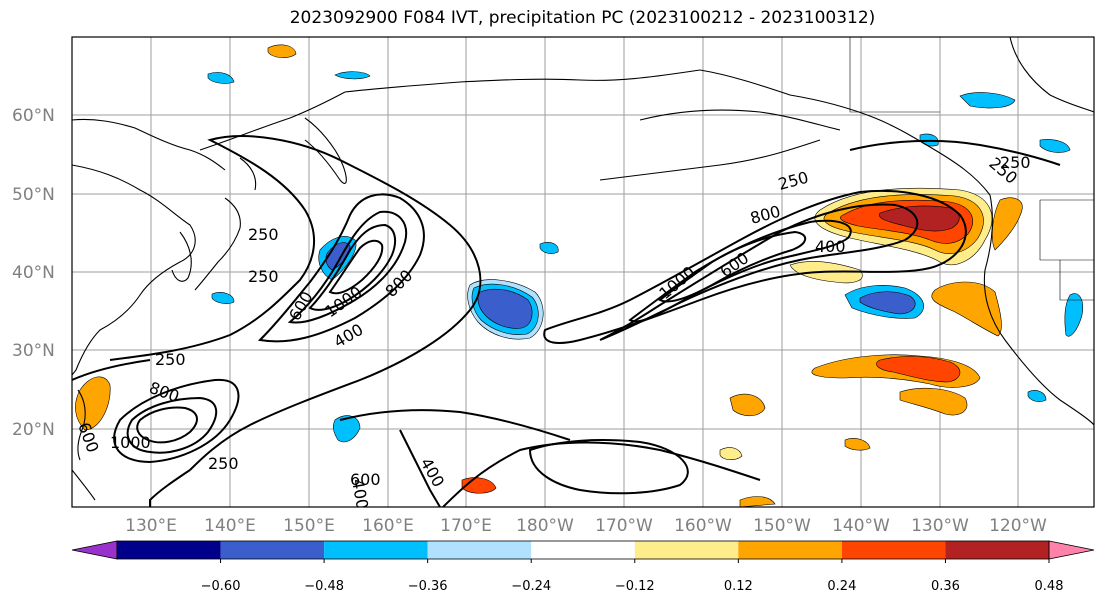 This screenshot has height=601, width=1105. Describe the element at coordinates (309, 526) in the screenshot. I see `lon-label: 150°E` at that location.